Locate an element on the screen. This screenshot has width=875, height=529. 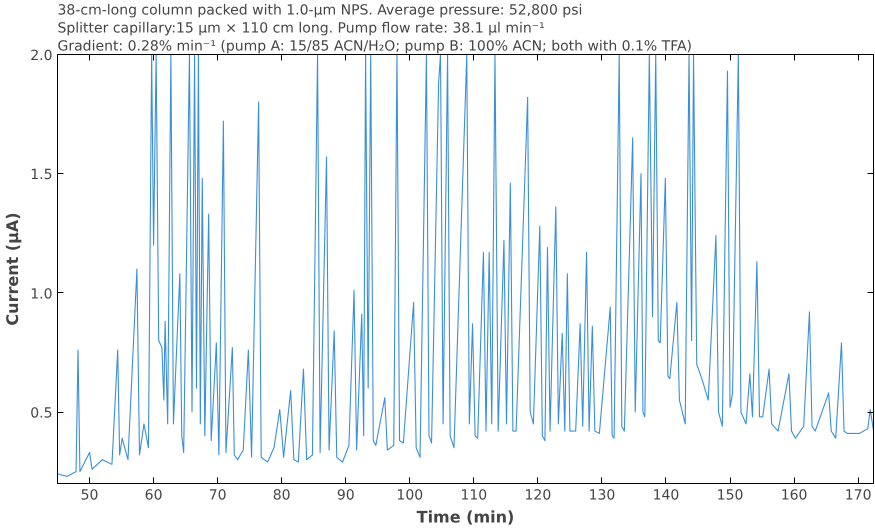
x-tick-label: 100 is located at coordinates (410, 496).